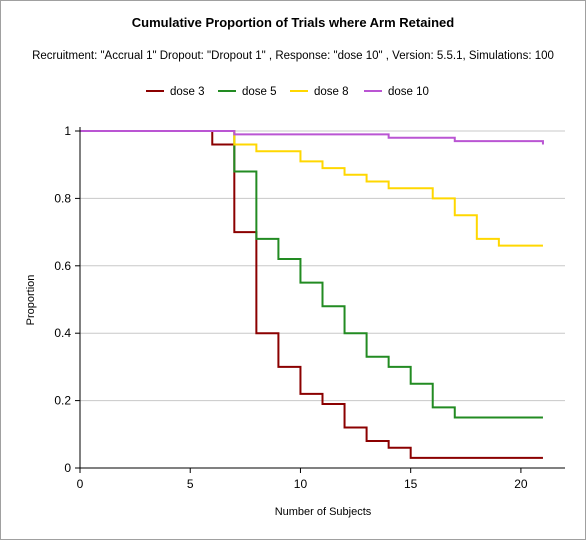 This screenshot has height=540, width=586. I want to click on x-tick-label: 15, so click(411, 484).